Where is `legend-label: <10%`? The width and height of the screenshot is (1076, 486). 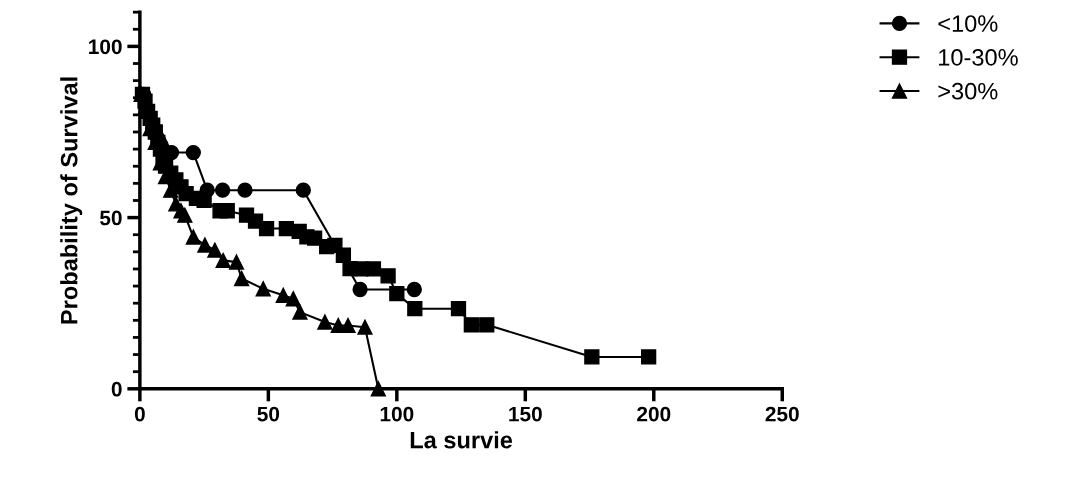
legend-label: <10% is located at coordinates (968, 23).